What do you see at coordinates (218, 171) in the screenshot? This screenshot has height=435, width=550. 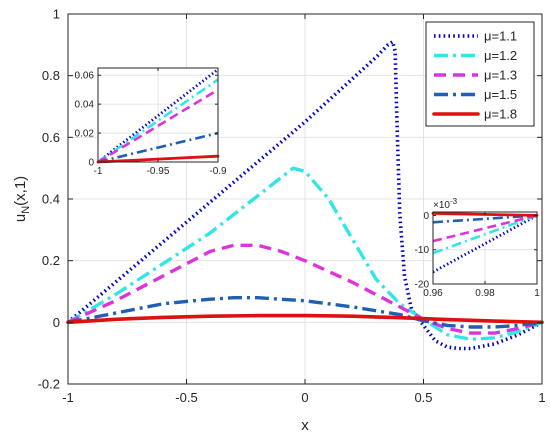 I see `x-tick-label: -0.9` at bounding box center [218, 171].